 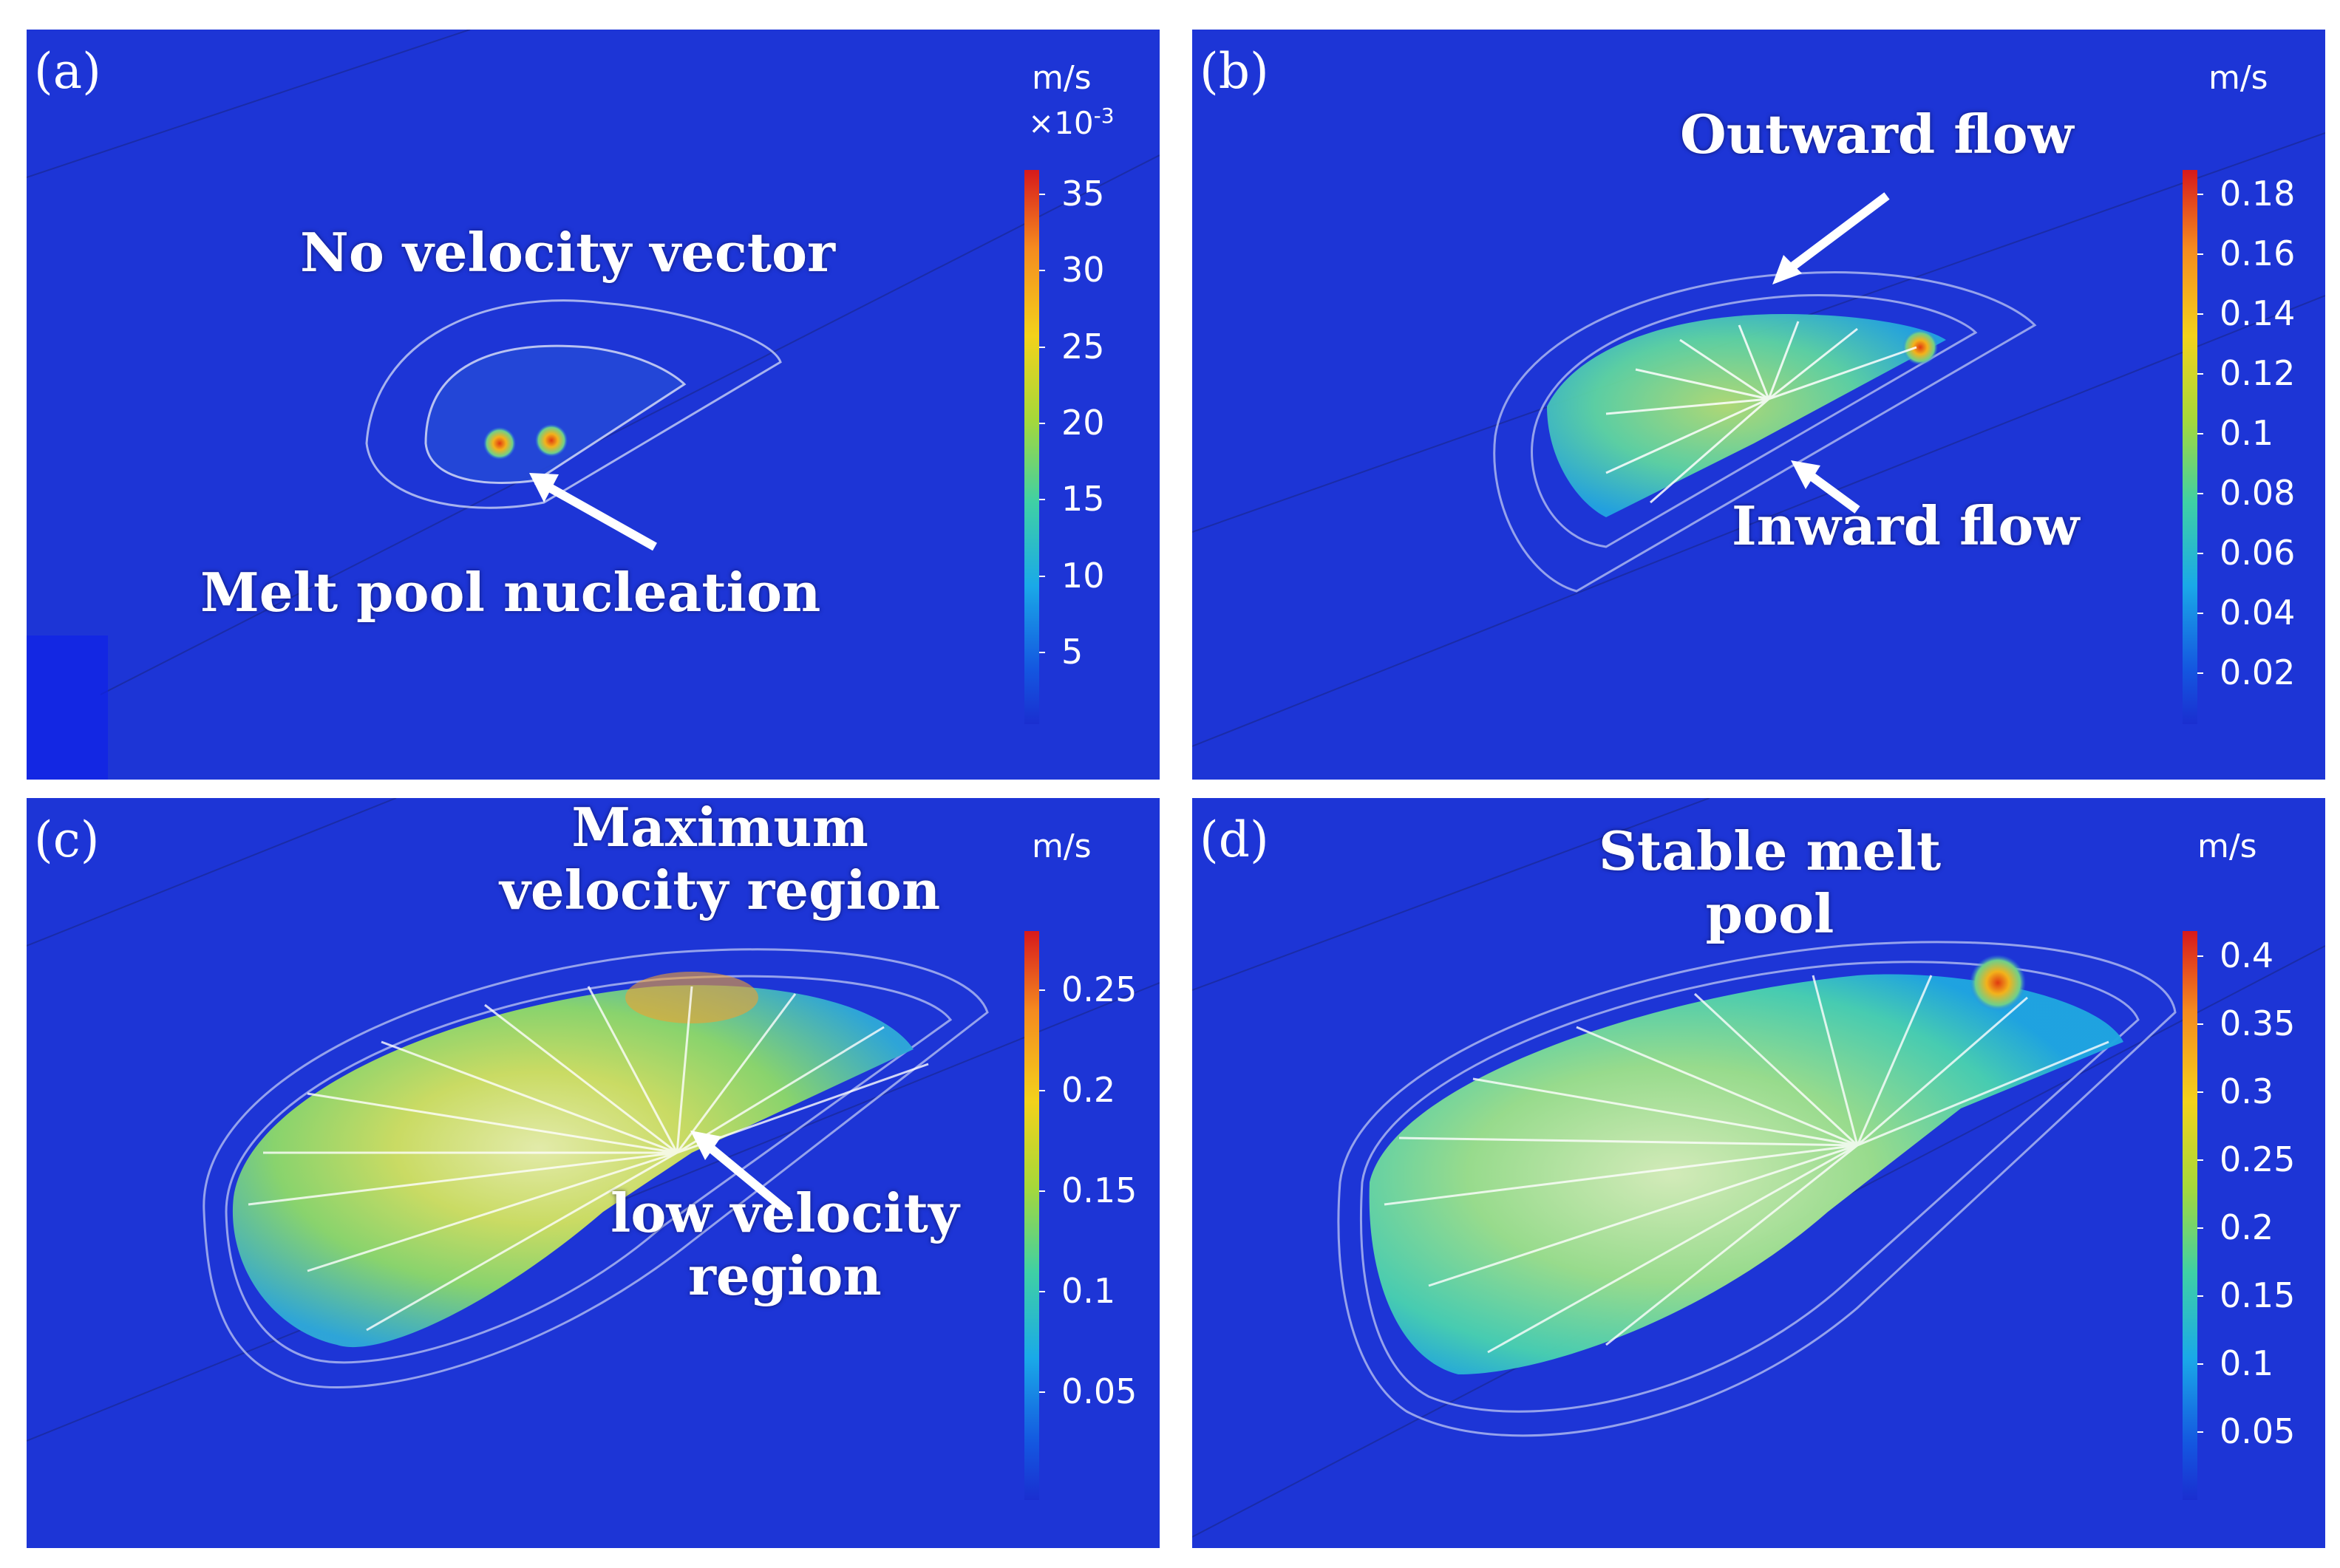 I want to click on annotation-line: Stable melt, so click(x=1770, y=850).